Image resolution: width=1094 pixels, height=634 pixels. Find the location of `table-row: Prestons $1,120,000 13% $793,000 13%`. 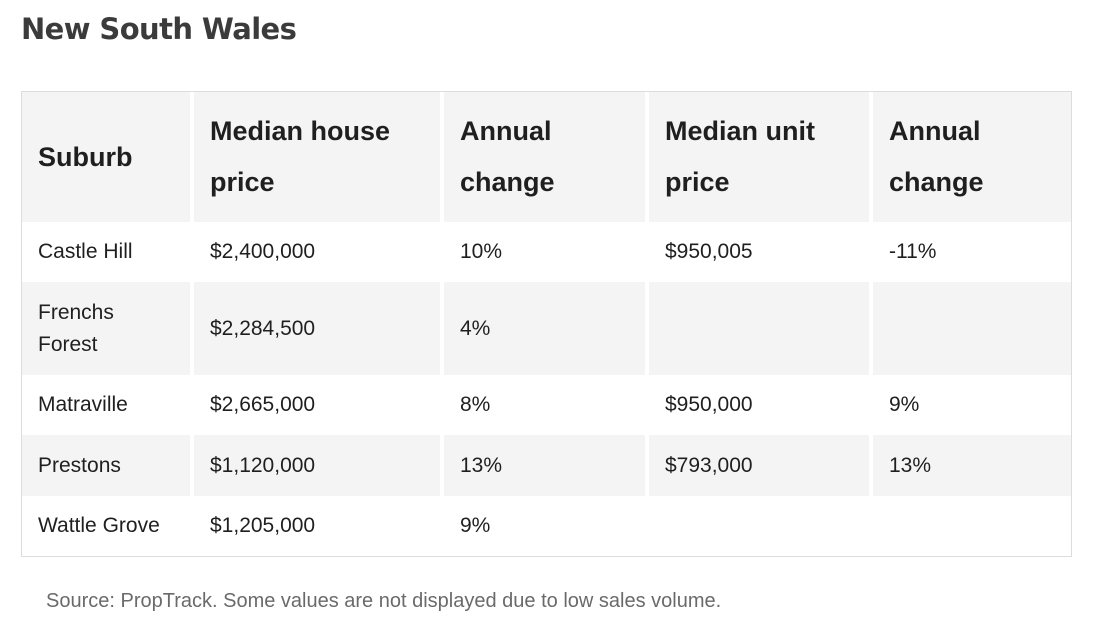

table-row: Prestons $1,120,000 13% $793,000 13% is located at coordinates (546, 465).